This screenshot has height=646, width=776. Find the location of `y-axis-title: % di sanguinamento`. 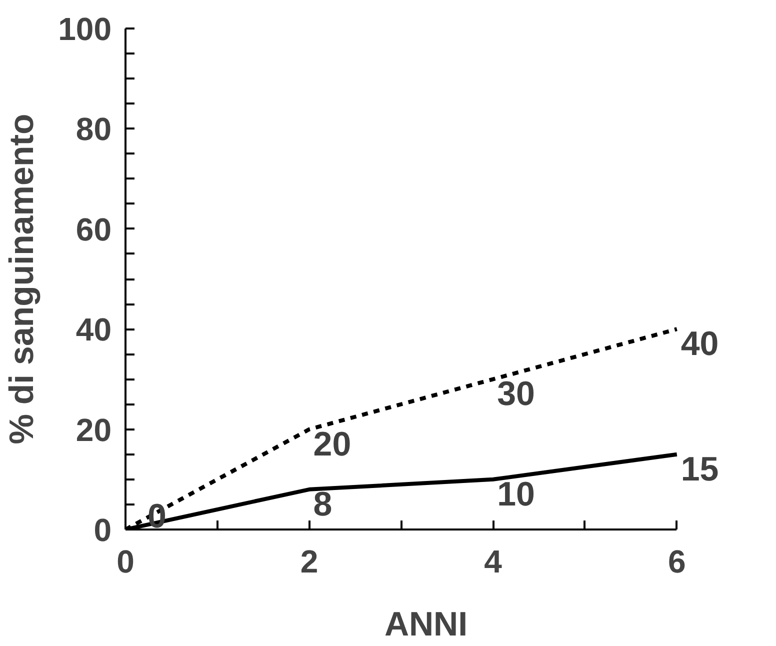

y-axis-title: % di sanguinamento is located at coordinates (22, 279).